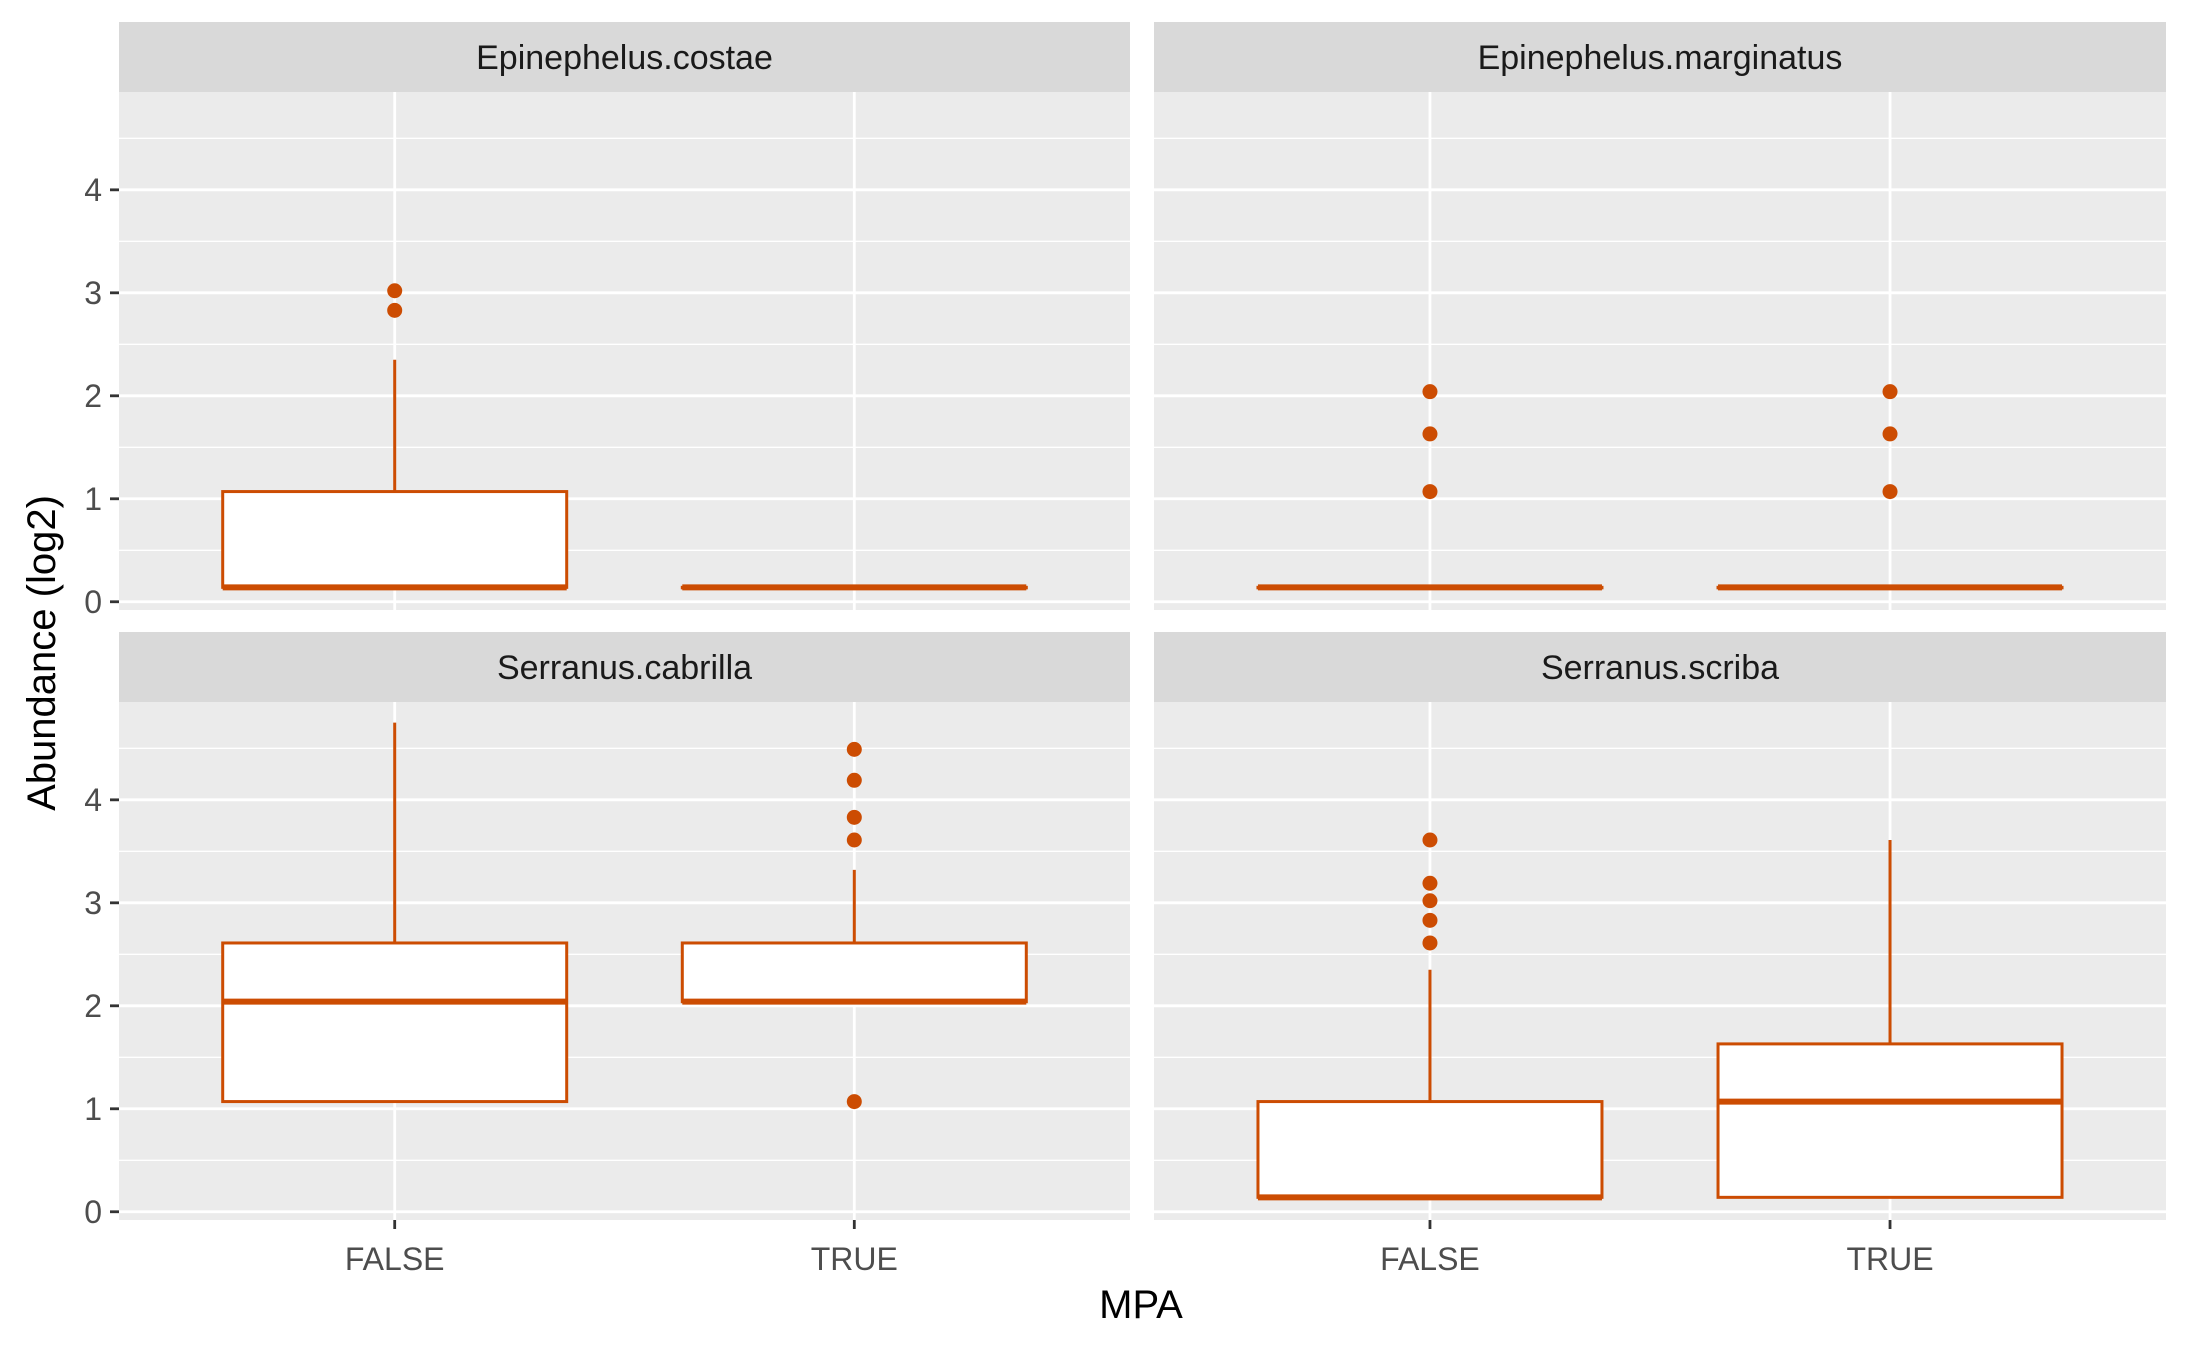 Image resolution: width=2187 pixels, height=1350 pixels. I want to click on x-axis-title: MPA, so click(1141, 1305).